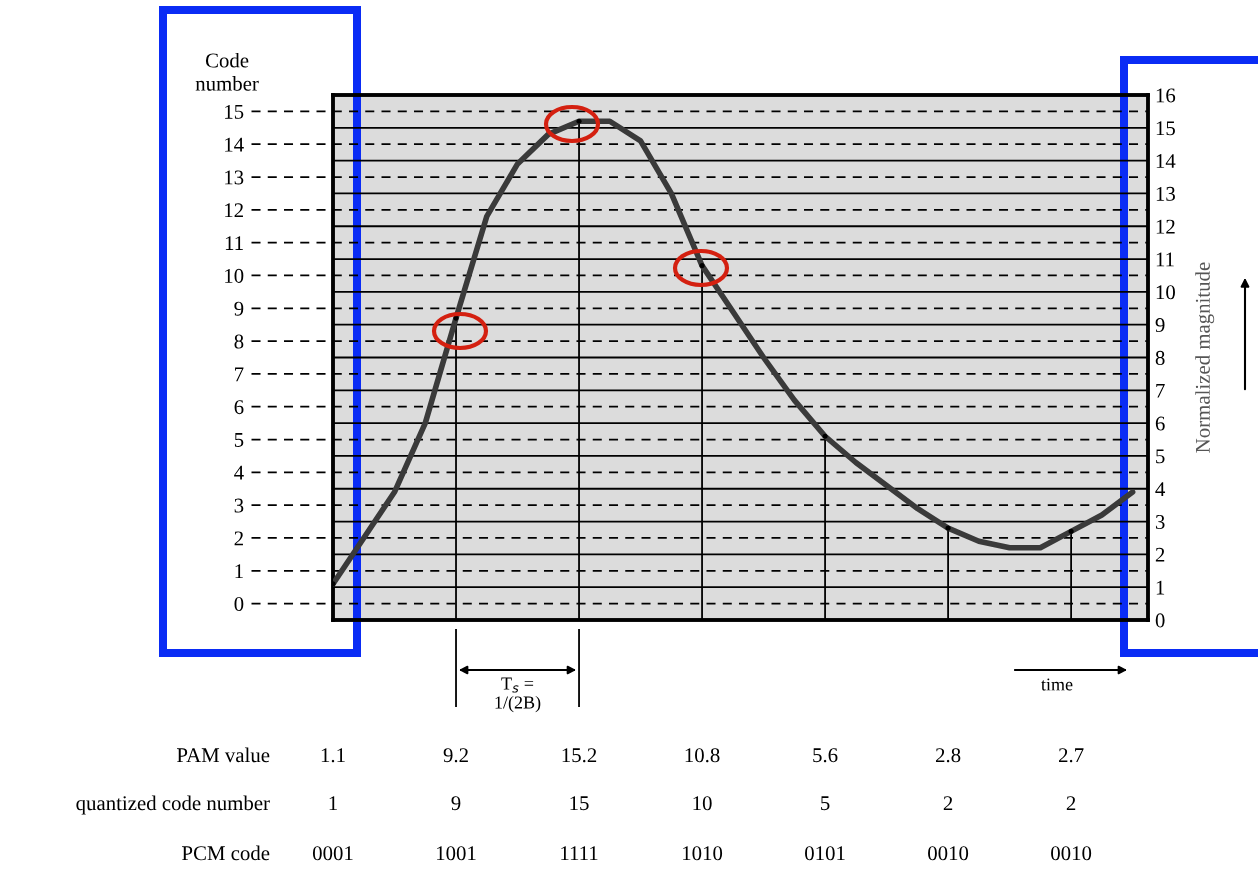  I want to click on data-label: 10.8, so click(702, 755).